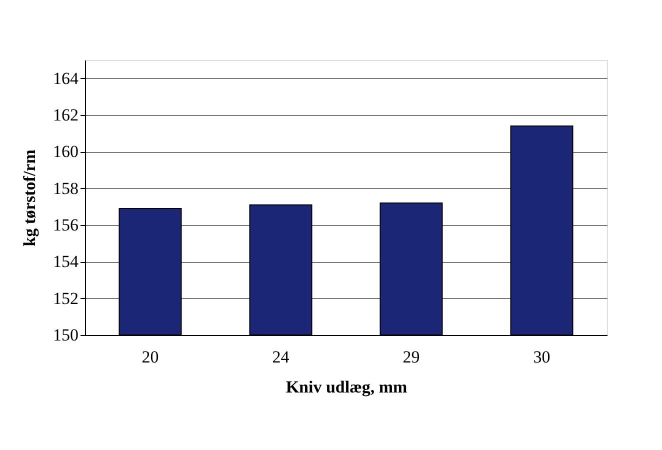 The image size is (662, 450). What do you see at coordinates (65, 188) in the screenshot?
I see `y-tick-label: 158` at bounding box center [65, 188].